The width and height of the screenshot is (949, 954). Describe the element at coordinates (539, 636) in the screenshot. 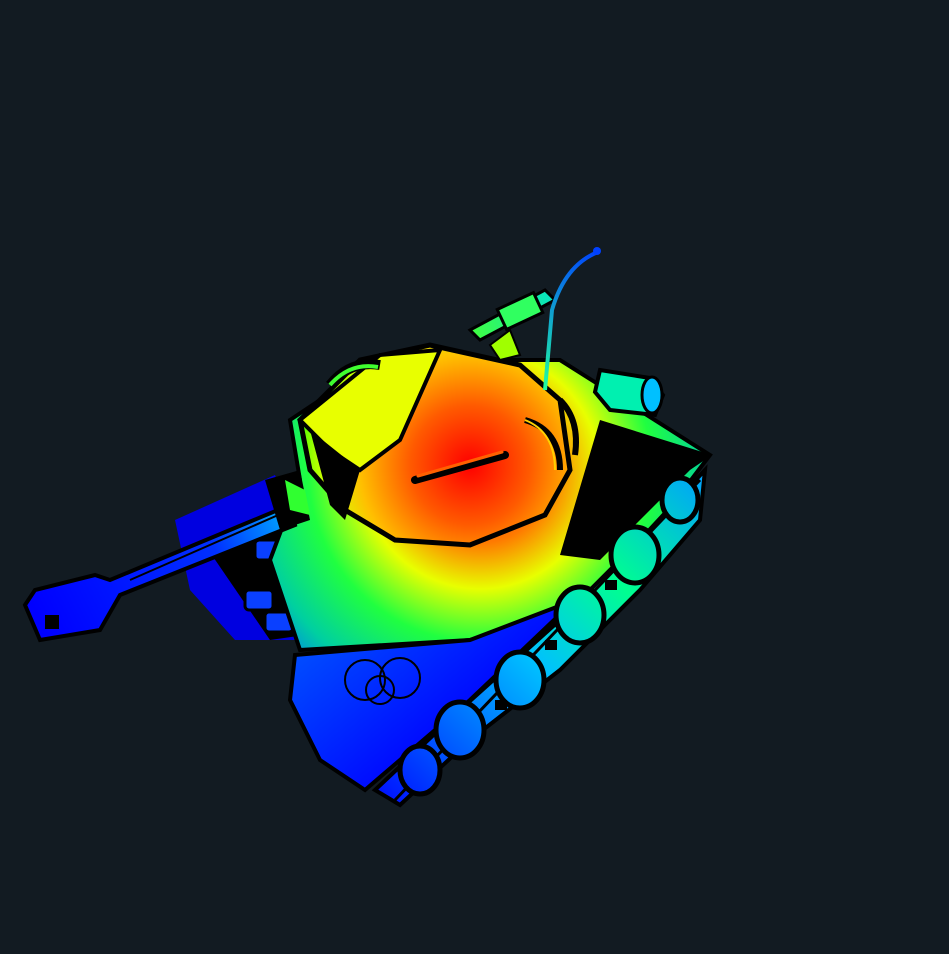

I see `right-track` at that location.